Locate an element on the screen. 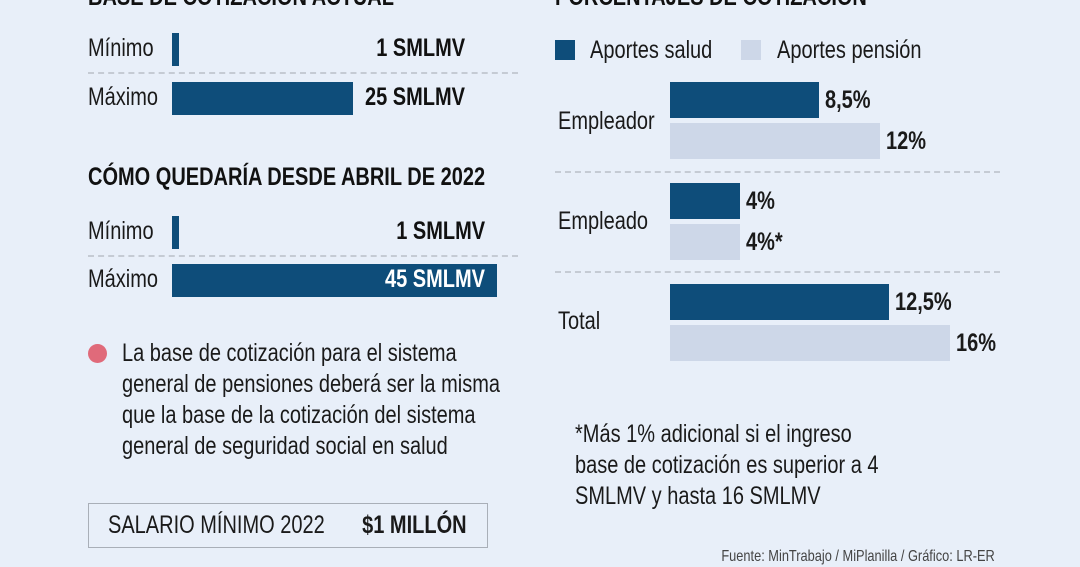  heading-text: PORCENTAJES DE COTIZACIÓN is located at coordinates (711, 6).